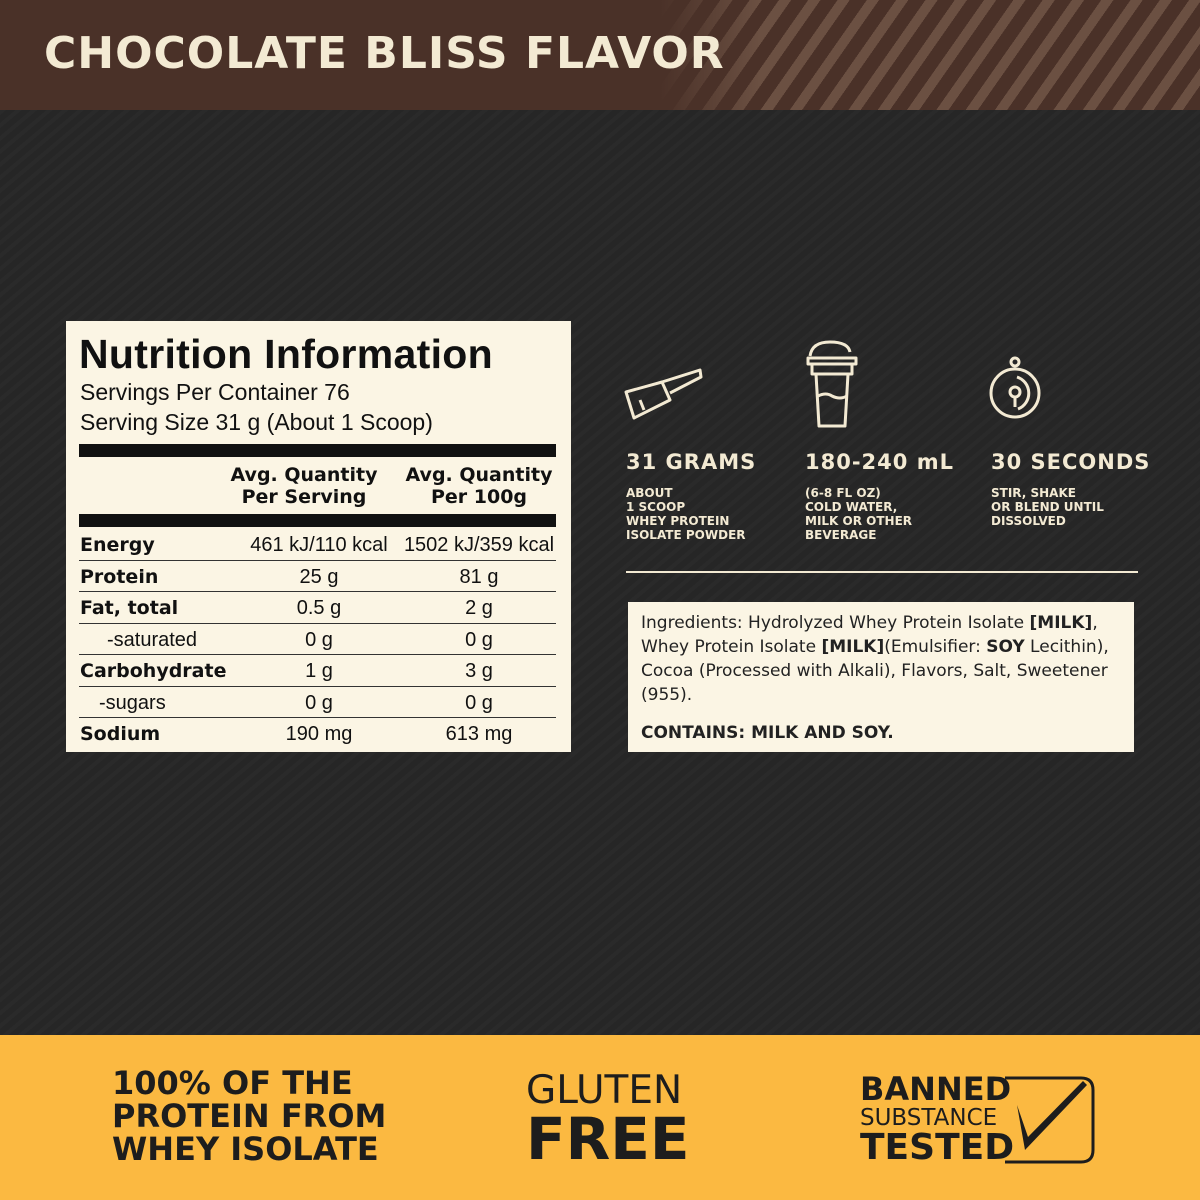 Image resolution: width=1200 pixels, height=1200 pixels. What do you see at coordinates (479, 486) in the screenshot?
I see `col-header-per-100g: Avg. Quantity Per 100g` at bounding box center [479, 486].